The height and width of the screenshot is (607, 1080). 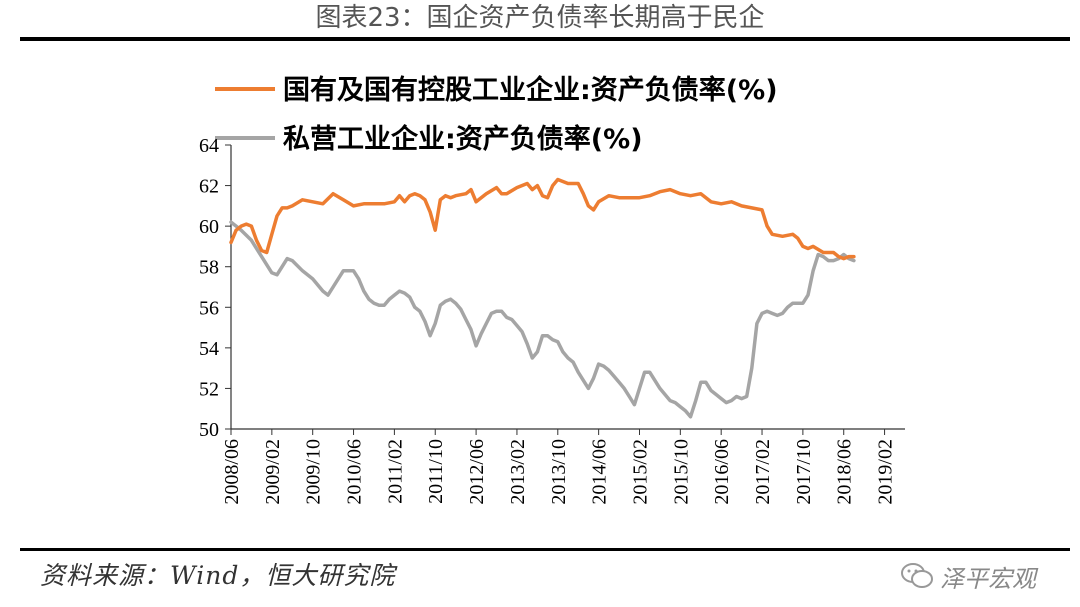 What do you see at coordinates (273, 472) in the screenshot?
I see `x-tick-label: 2009/02` at bounding box center [273, 472].